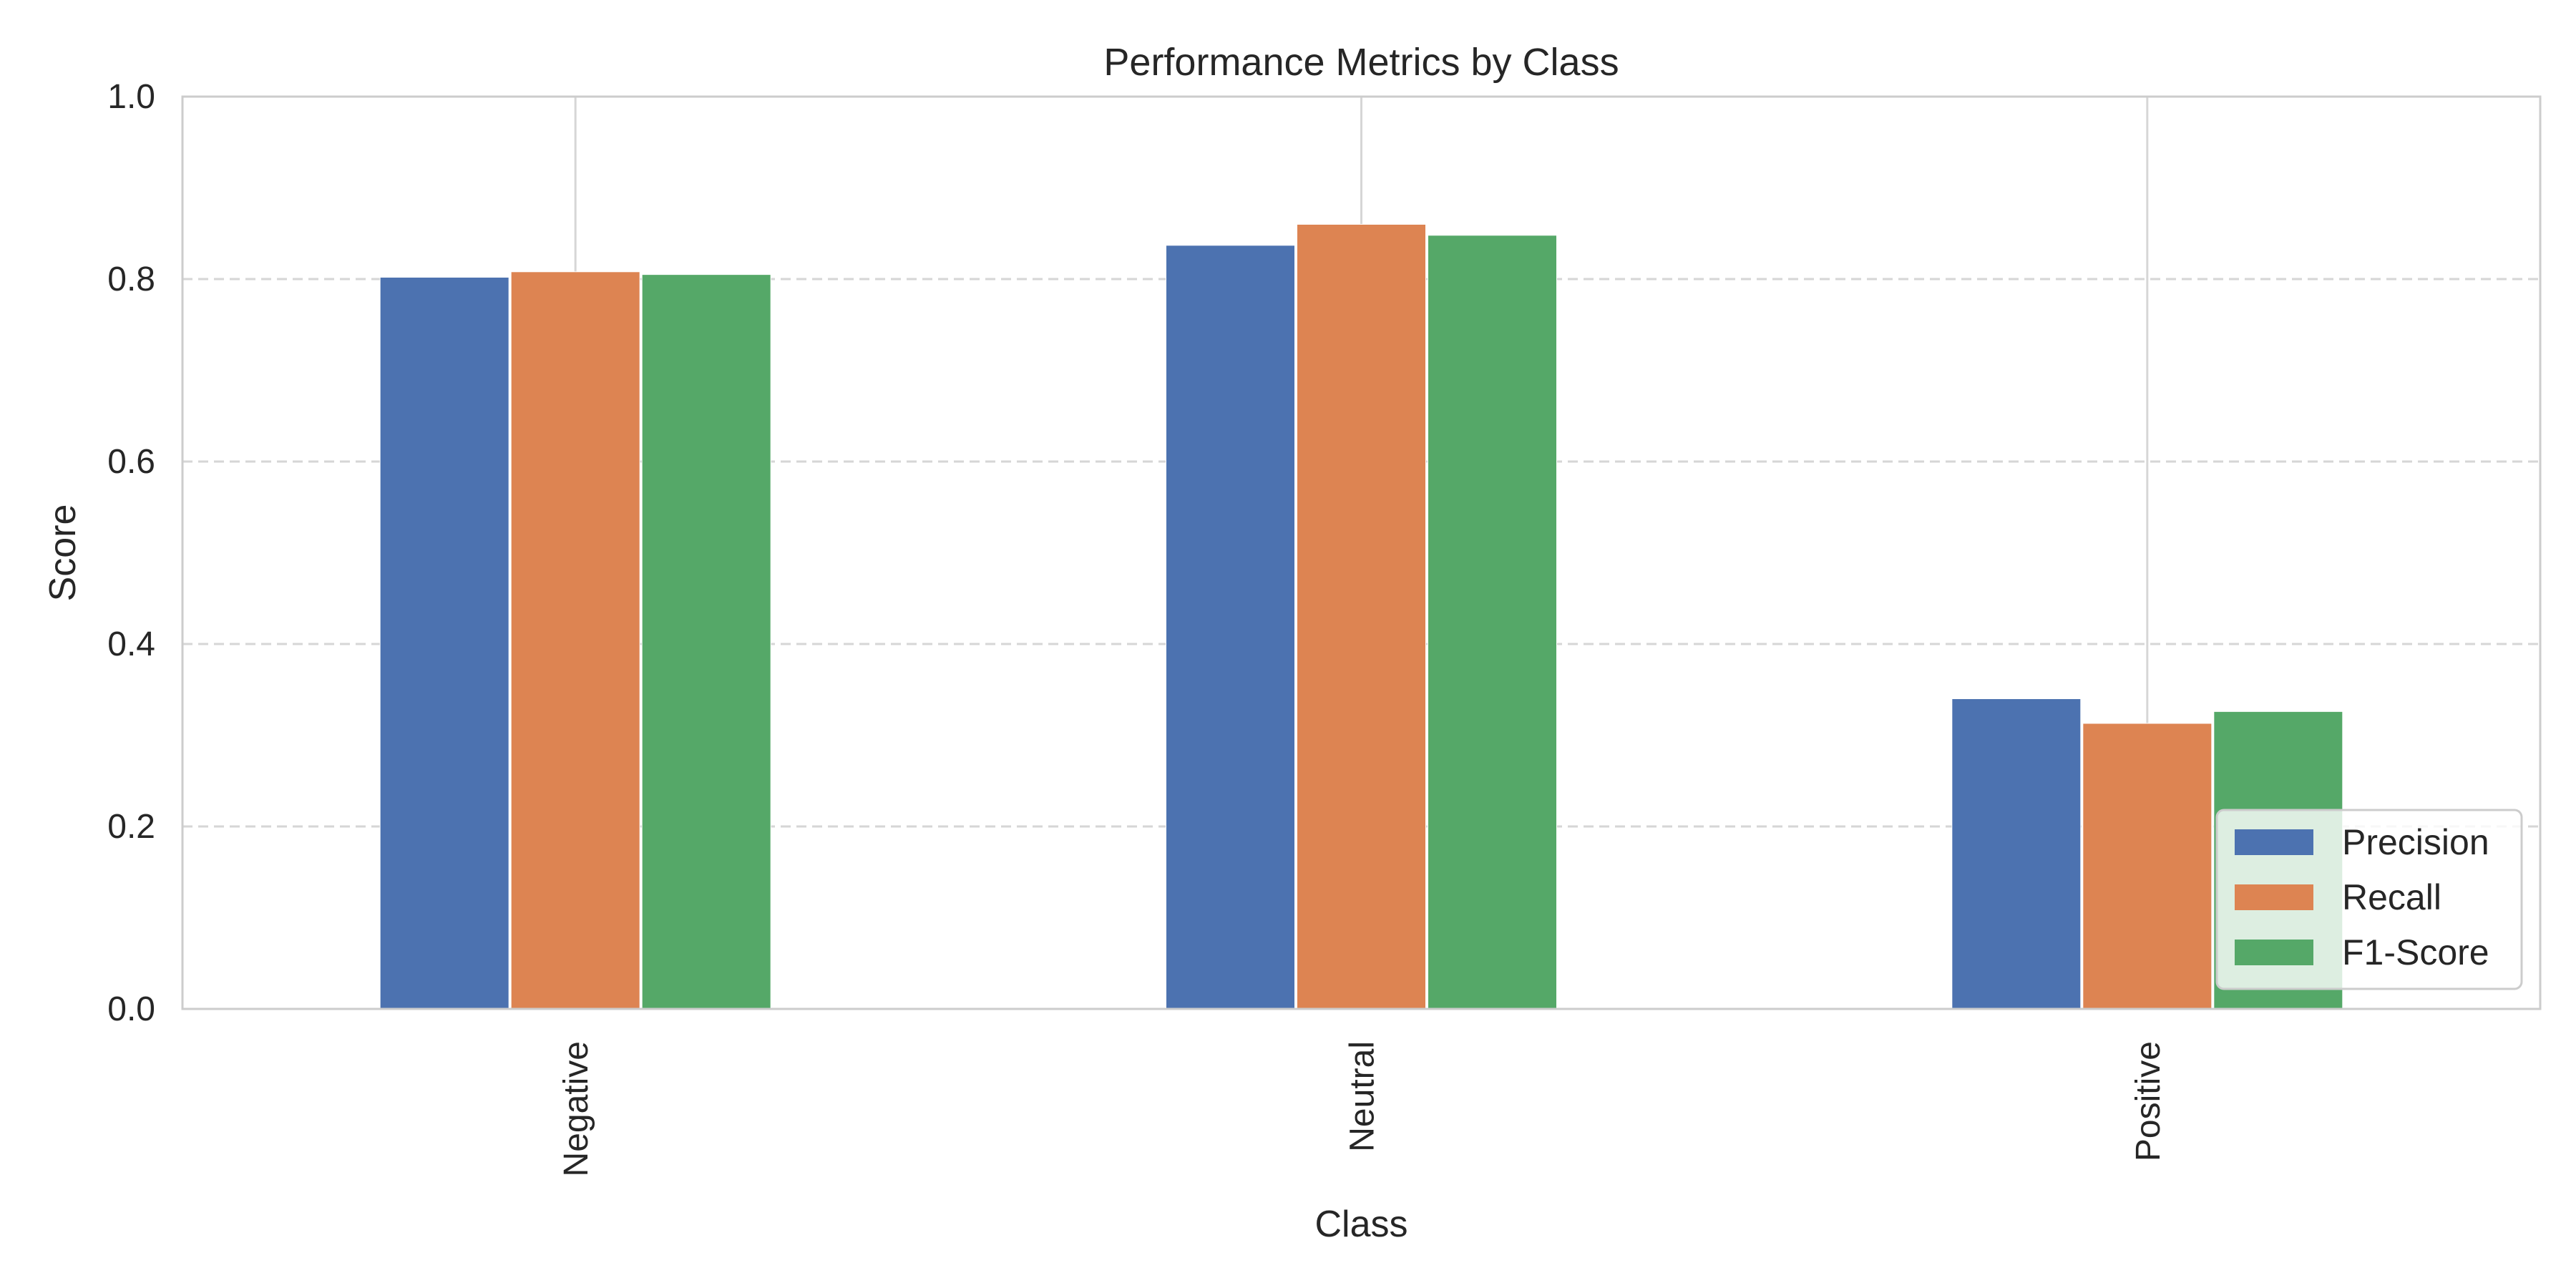 The image size is (2576, 1288). I want to click on legend-label: Precision, so click(2415, 842).